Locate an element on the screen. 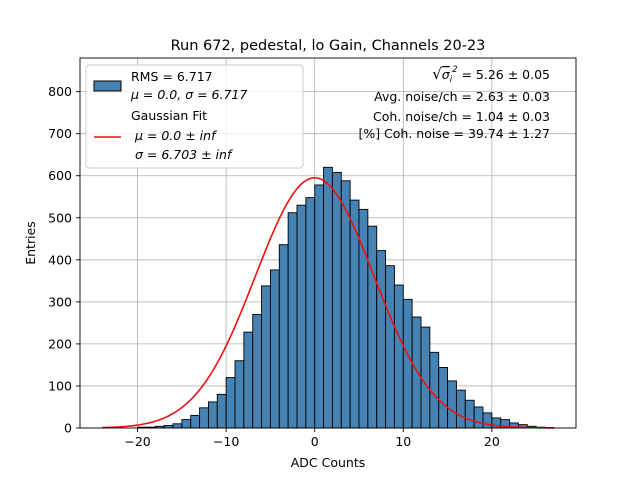  annotation-sigma-i: √σi2 = 5.26 ± 0.05 is located at coordinates (491, 75).